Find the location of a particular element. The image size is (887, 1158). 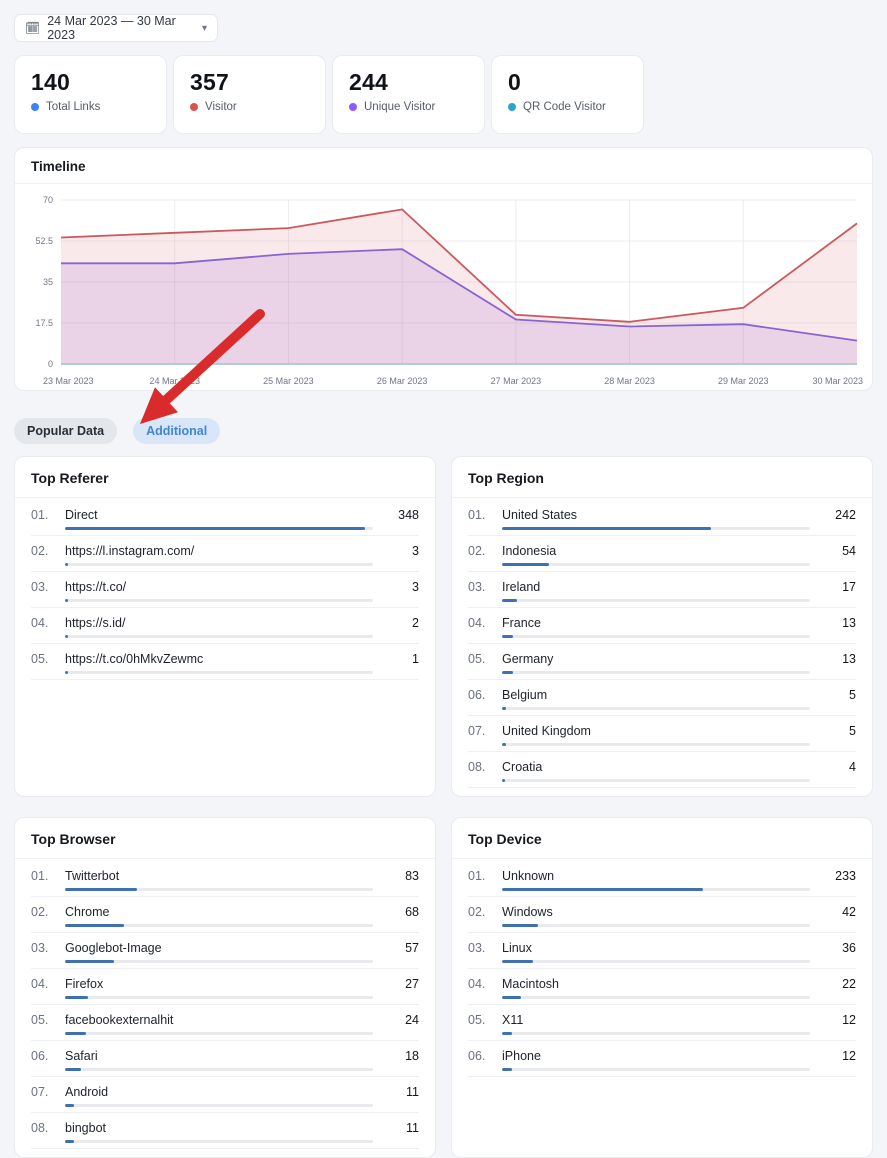

item-value: 68 is located at coordinates (412, 912).